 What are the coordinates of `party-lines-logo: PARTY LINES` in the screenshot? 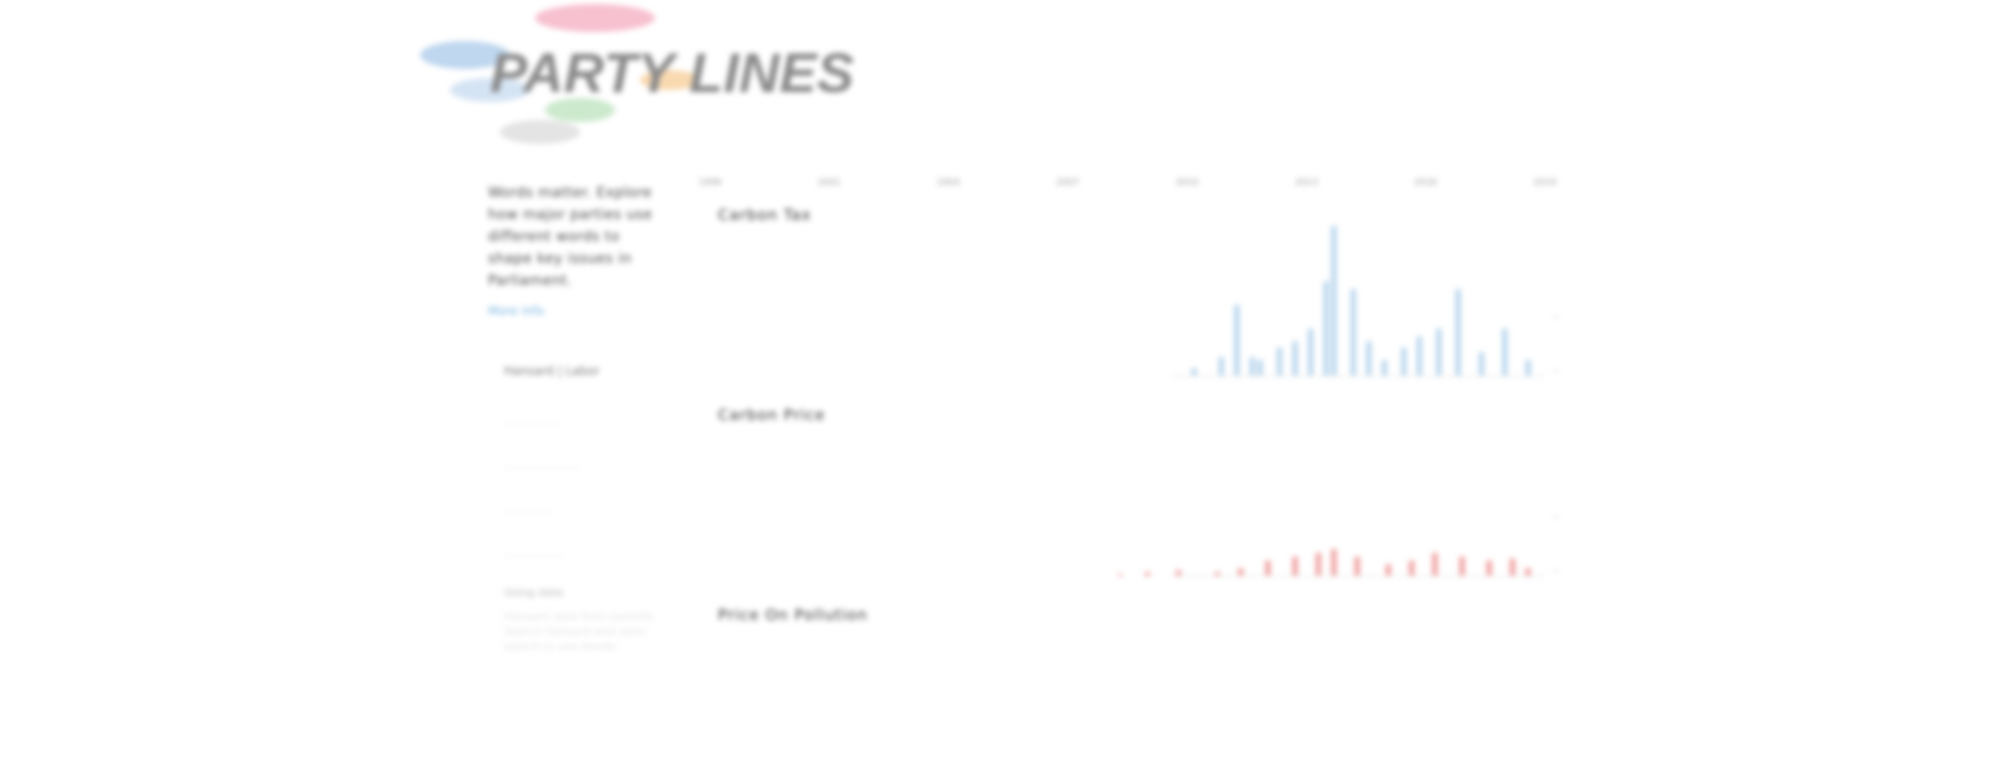 It's located at (650, 80).